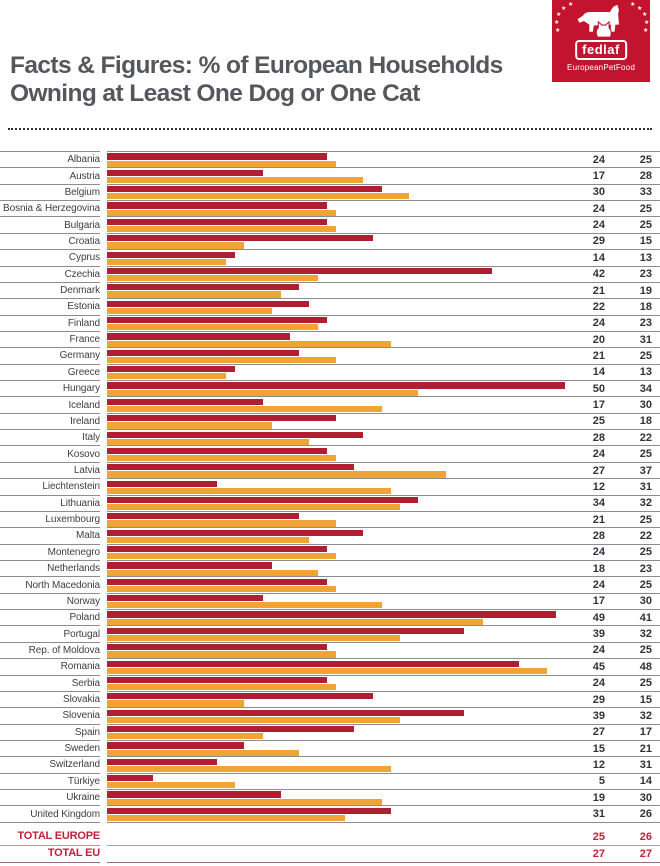 This screenshot has height=866, width=660. I want to click on bar-area: 19 30, so click(383, 797).